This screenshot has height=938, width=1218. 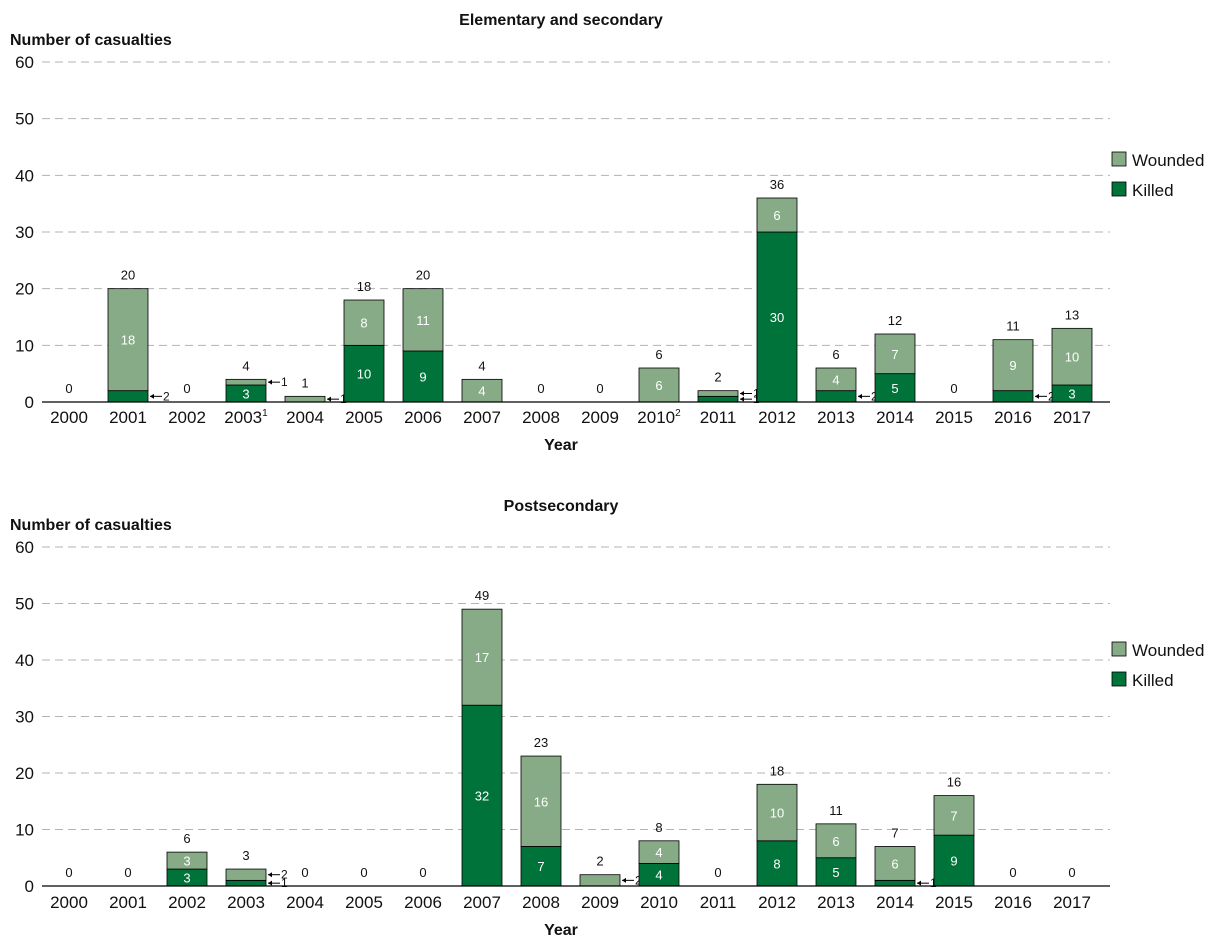 What do you see at coordinates (91, 525) in the screenshot?
I see `y-axis-label: Number of casualties` at bounding box center [91, 525].